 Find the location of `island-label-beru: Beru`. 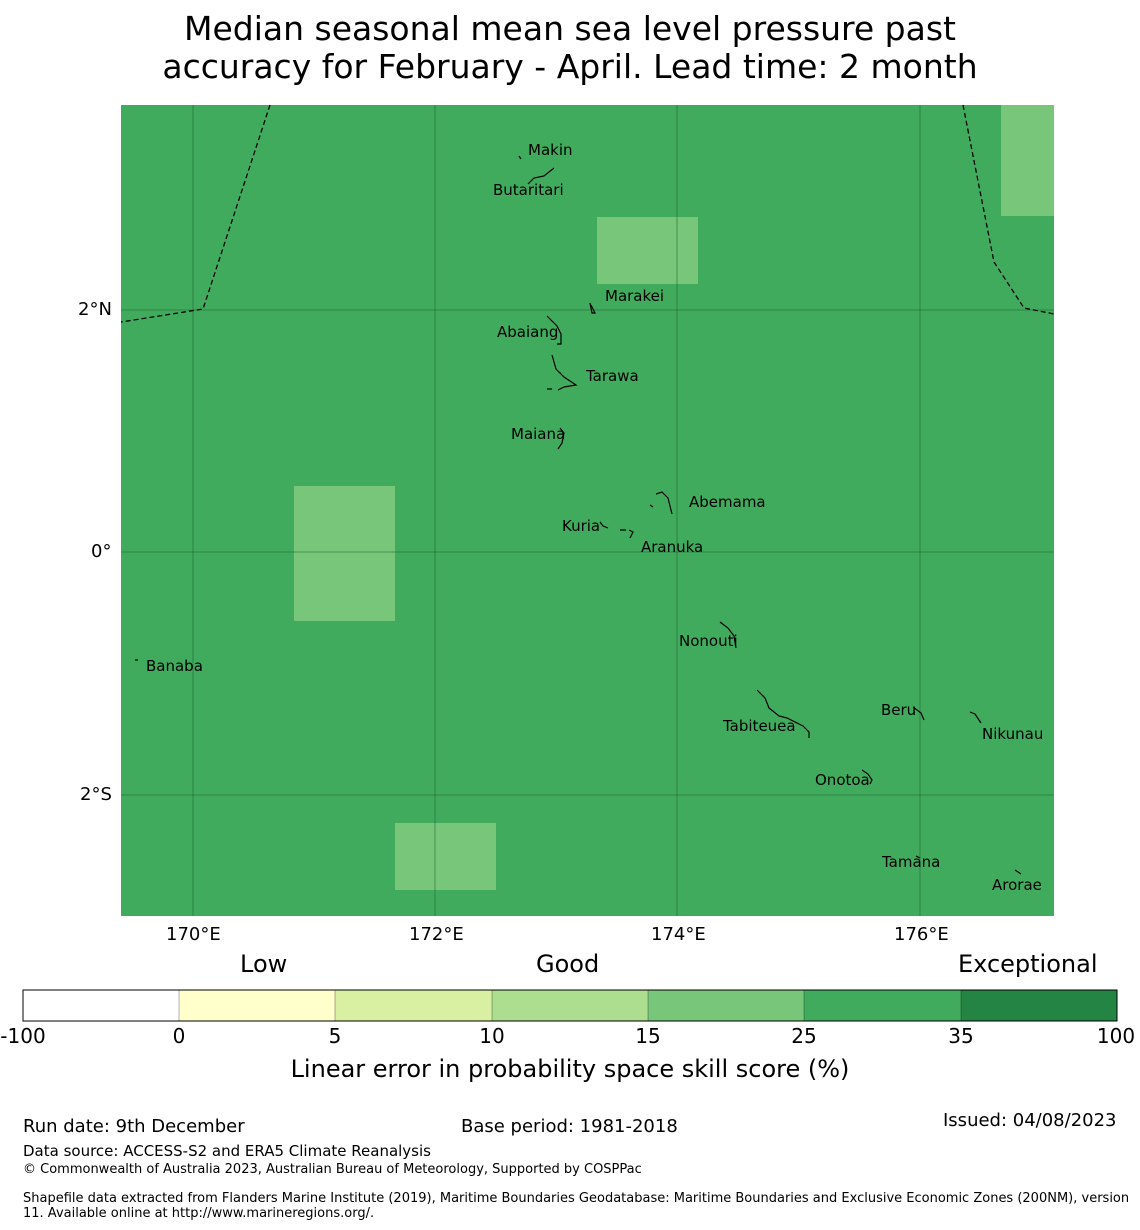

island-label-beru: Beru is located at coordinates (899, 710).